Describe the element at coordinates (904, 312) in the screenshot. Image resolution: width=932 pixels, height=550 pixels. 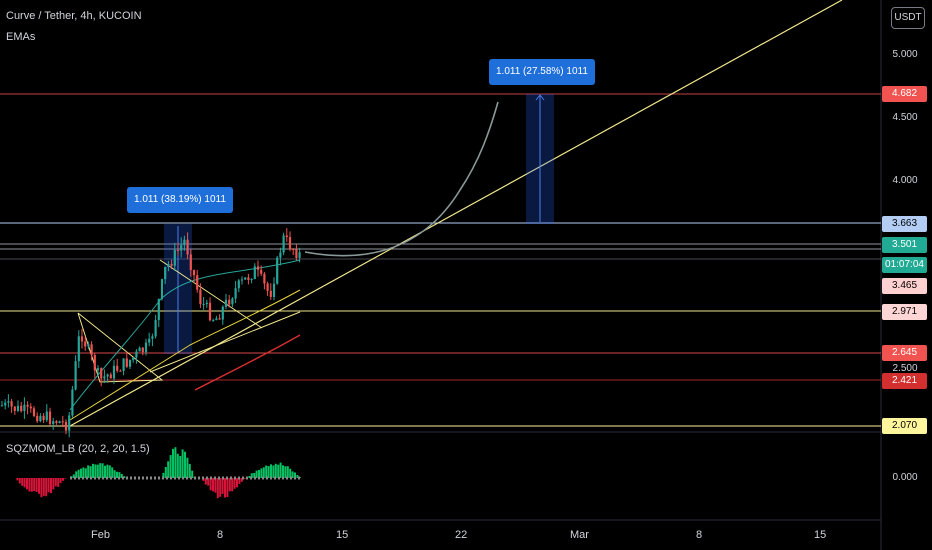
I see `price-label-2971: 2.971` at that location.